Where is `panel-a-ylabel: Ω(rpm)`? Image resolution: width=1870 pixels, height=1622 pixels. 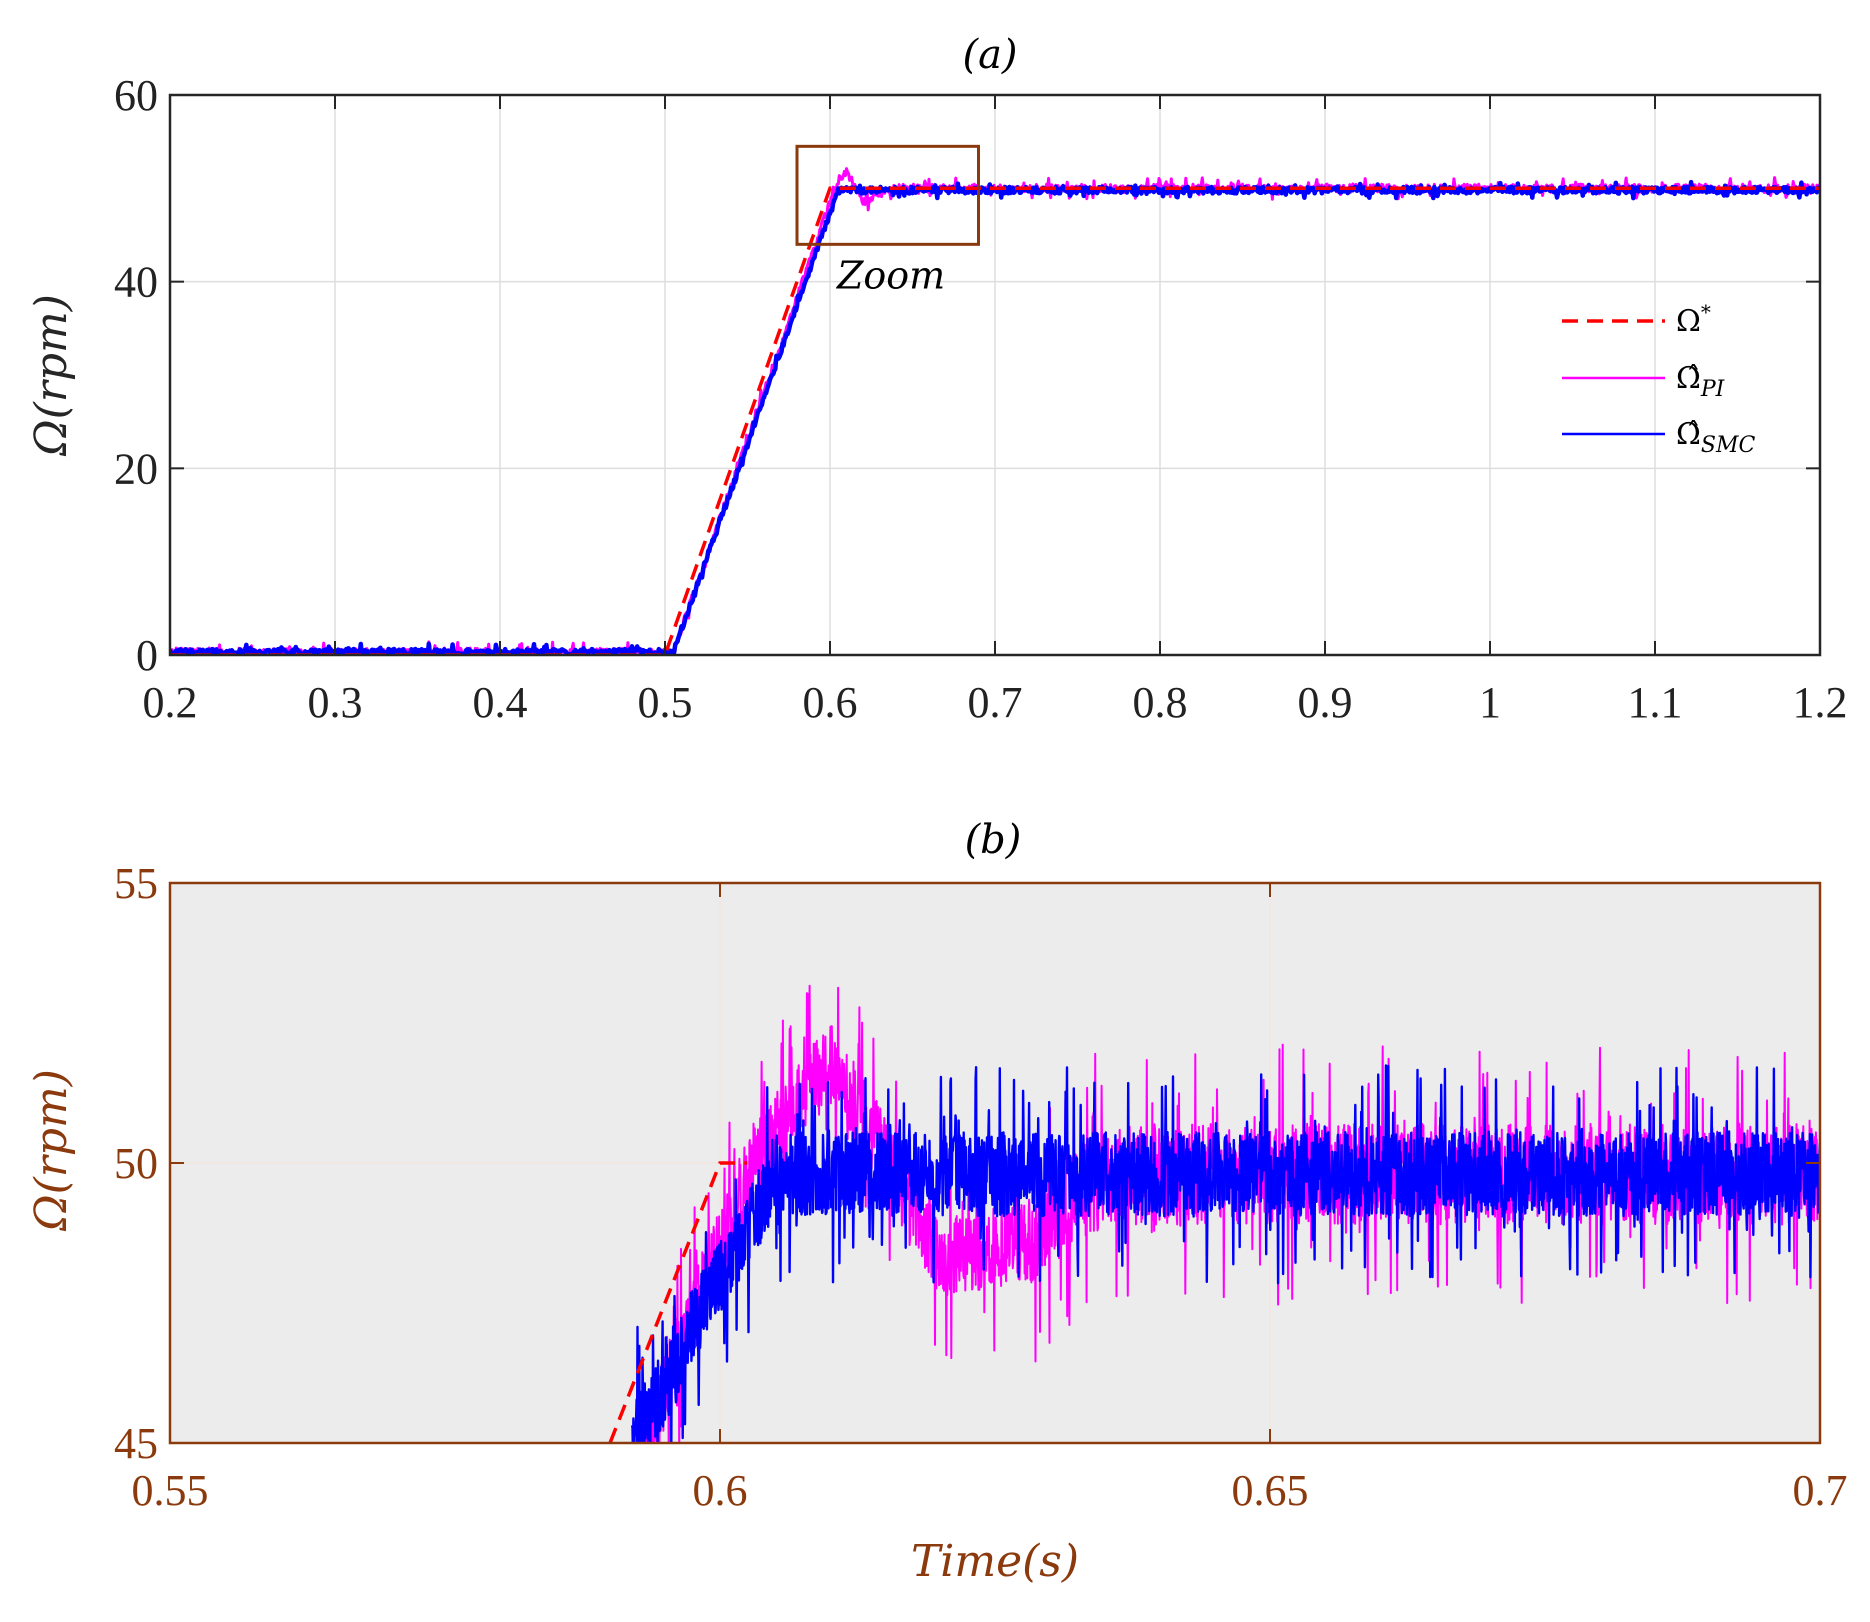
panel-a-ylabel: Ω(rpm) is located at coordinates (51, 375).